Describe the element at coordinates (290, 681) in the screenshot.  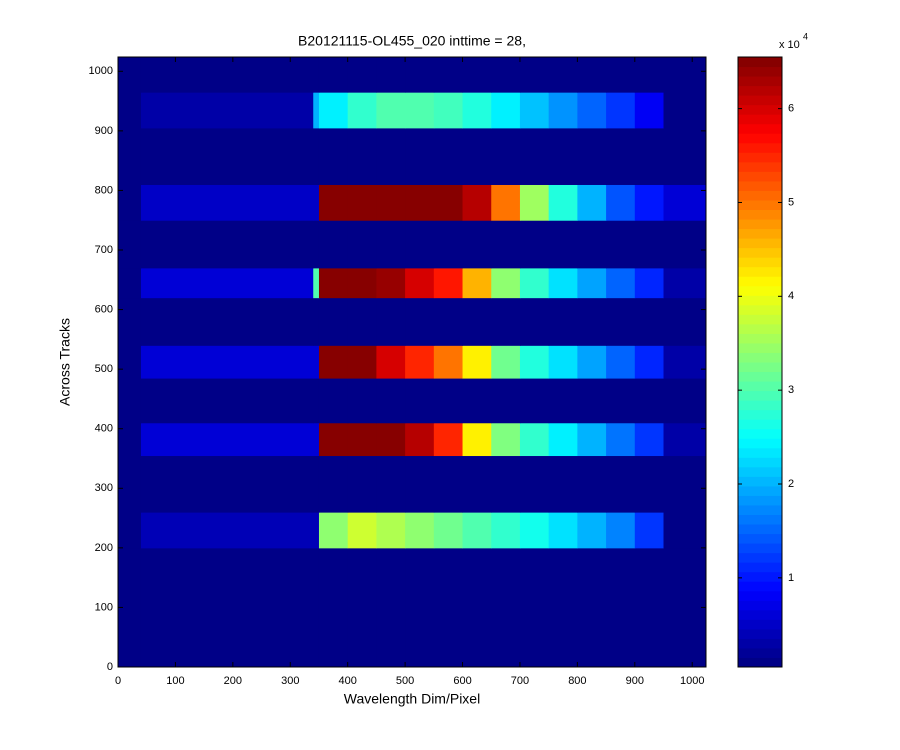
I see `x-tick-label: 300` at that location.